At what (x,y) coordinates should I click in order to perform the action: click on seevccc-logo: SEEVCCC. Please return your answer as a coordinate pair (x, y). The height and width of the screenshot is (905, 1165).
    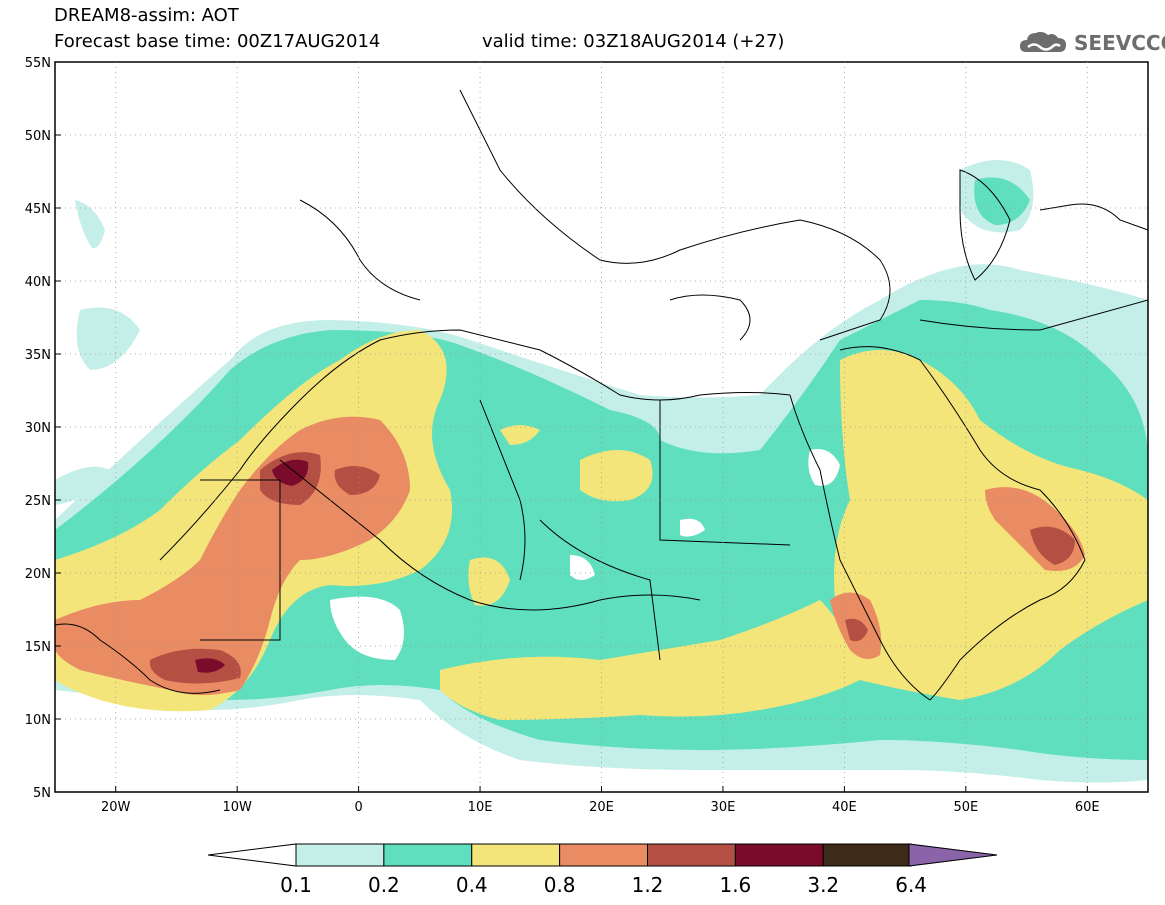
    Looking at the image, I should click on (1091, 42).